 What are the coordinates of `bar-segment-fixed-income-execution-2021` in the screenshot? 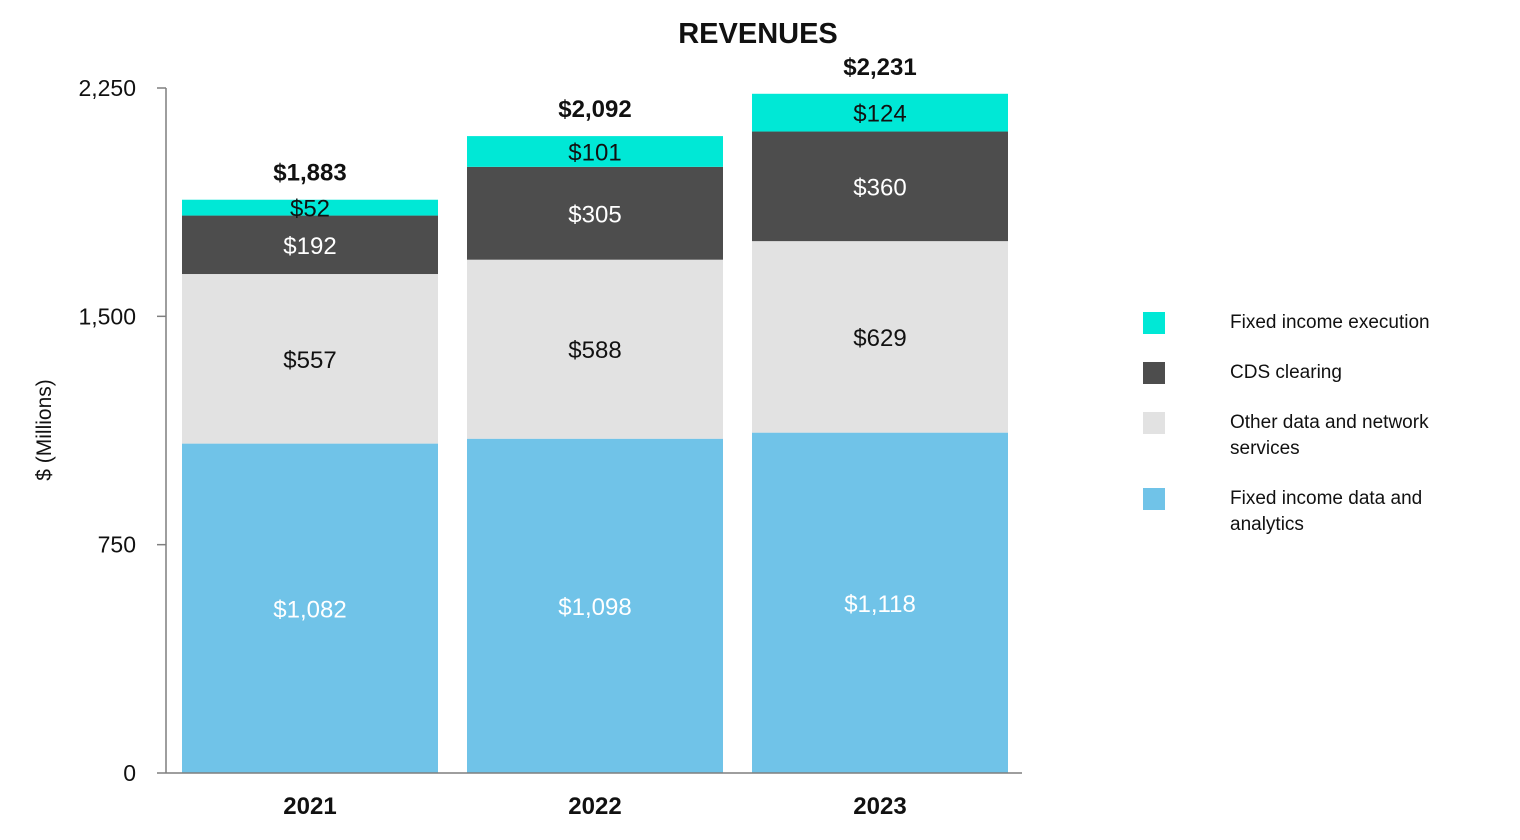 It's located at (310, 207).